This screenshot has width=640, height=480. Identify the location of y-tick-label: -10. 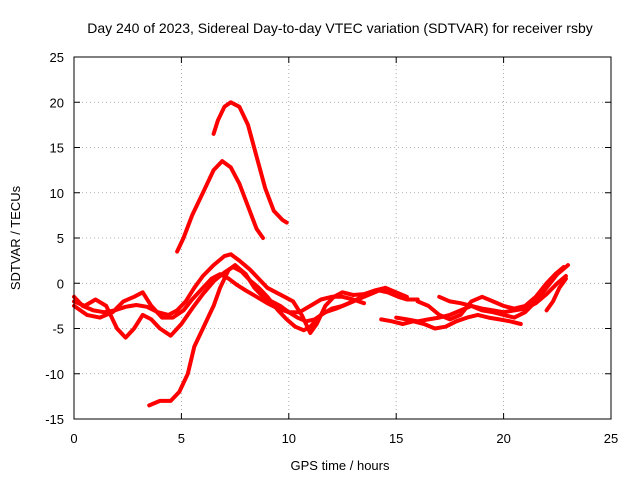
(54, 374).